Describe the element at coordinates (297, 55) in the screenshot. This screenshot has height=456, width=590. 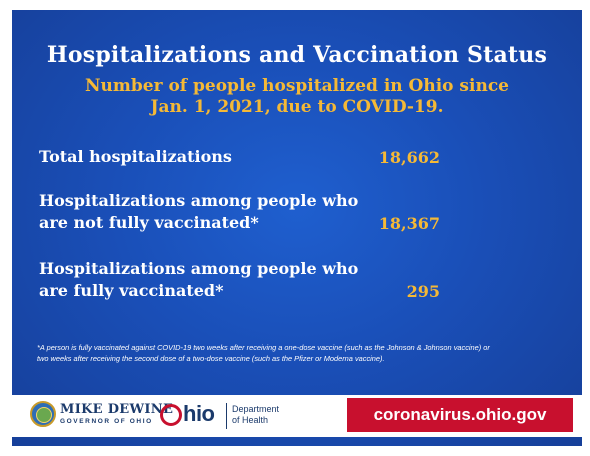
I see `page-title: Hospitalizations and Vaccination Status` at that location.